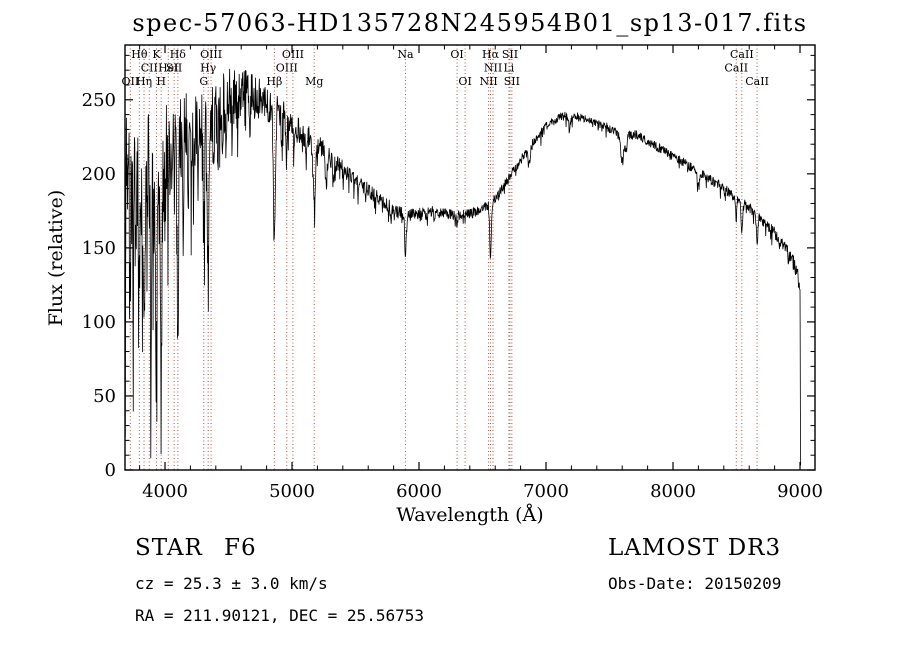 The width and height of the screenshot is (900, 649). What do you see at coordinates (110, 470) in the screenshot?
I see `y-tick-label: 0` at bounding box center [110, 470].